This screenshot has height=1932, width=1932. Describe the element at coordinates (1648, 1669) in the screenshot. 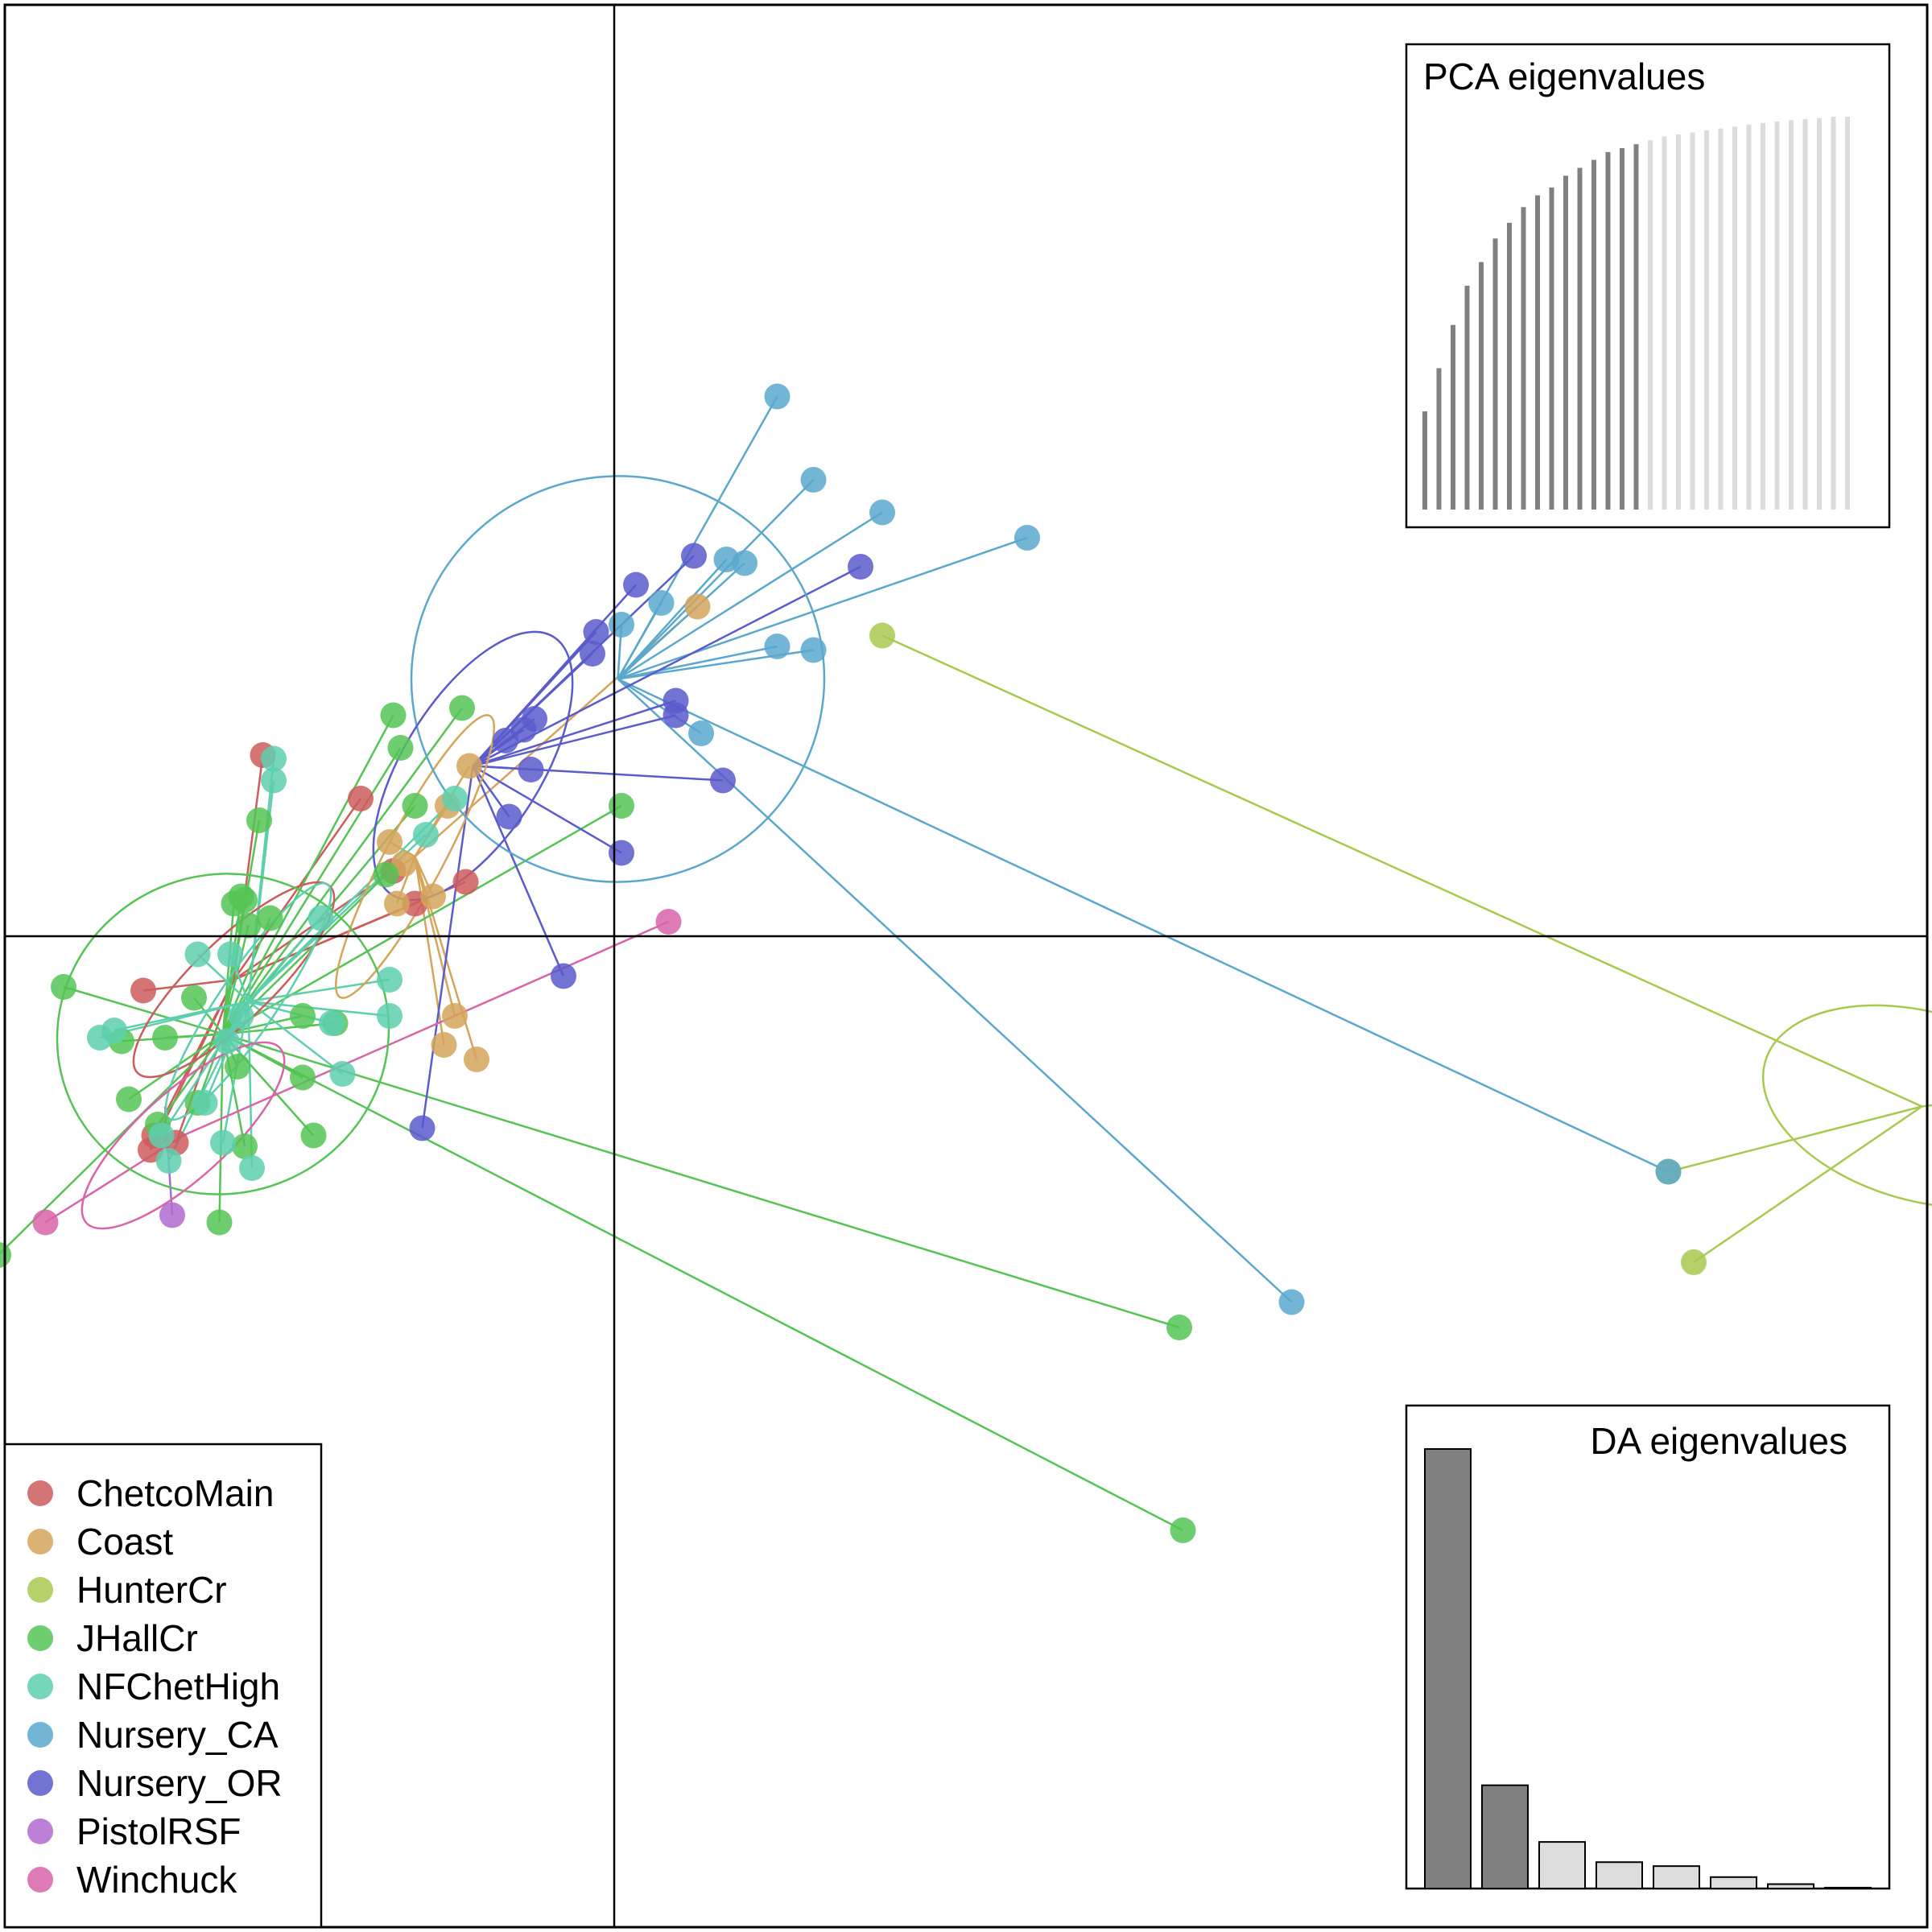

I see `da-bars` at that location.